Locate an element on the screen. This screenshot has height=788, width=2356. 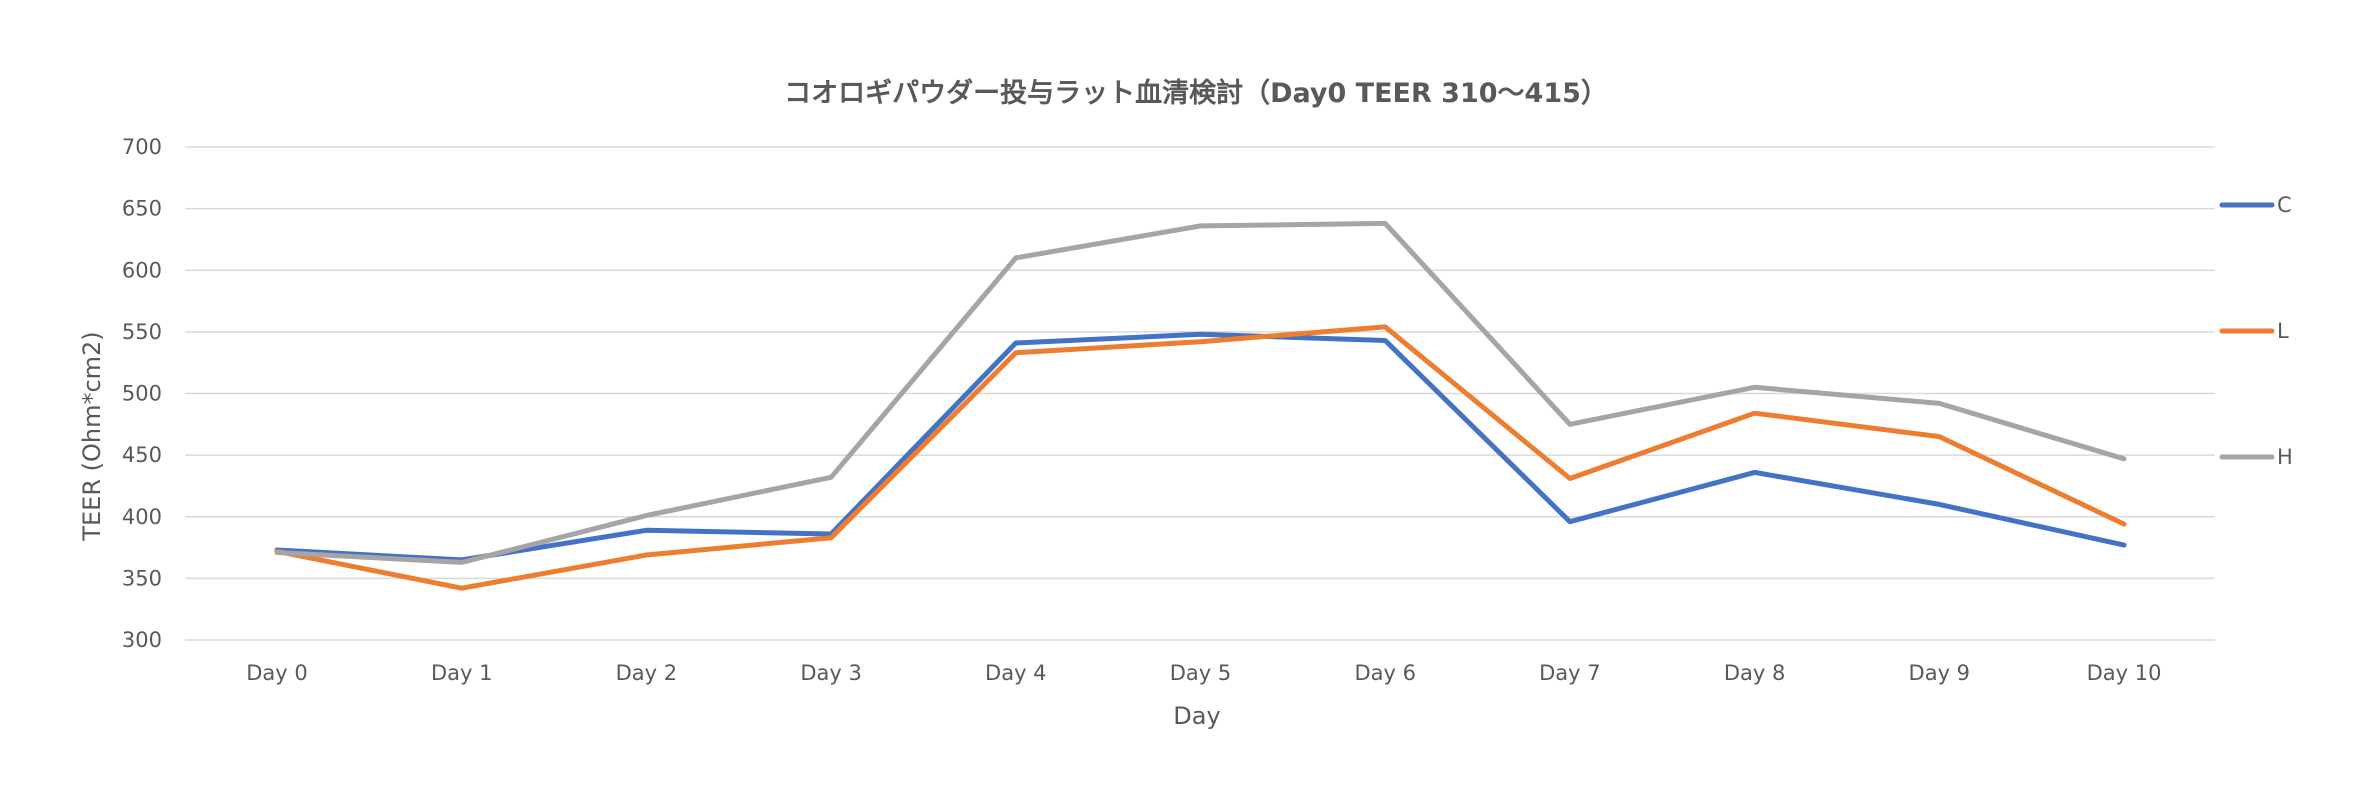
y-tick-label: 550 is located at coordinates (142, 332).